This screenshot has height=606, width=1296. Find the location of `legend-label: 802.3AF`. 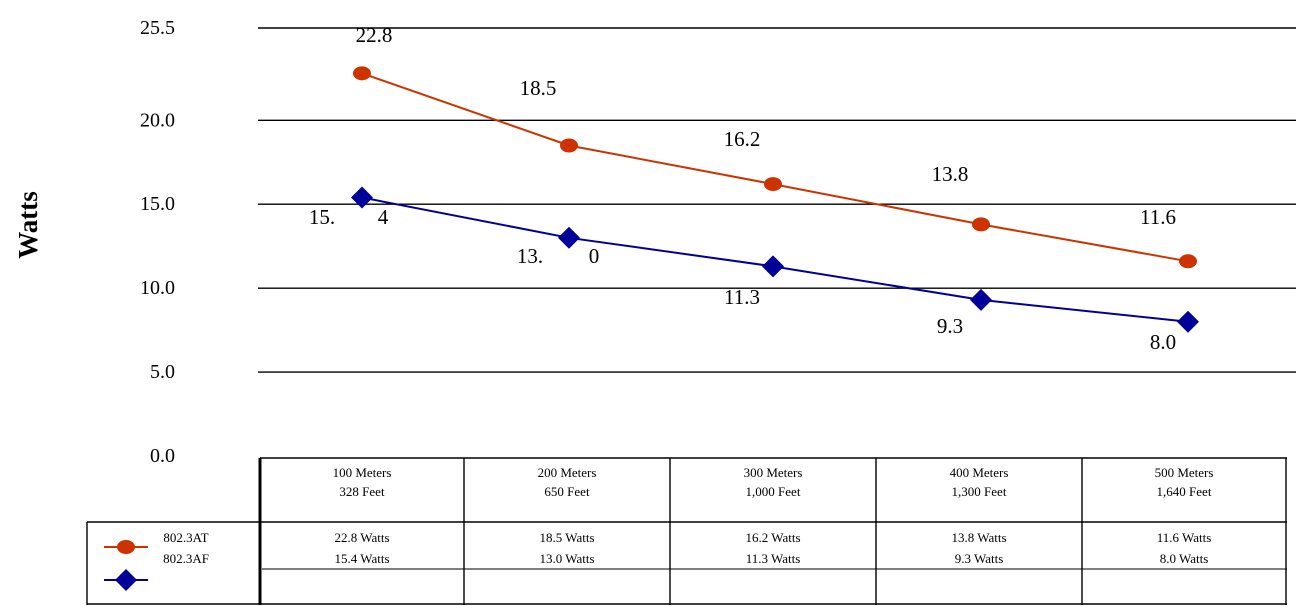

legend-label: 802.3AF is located at coordinates (186, 558).